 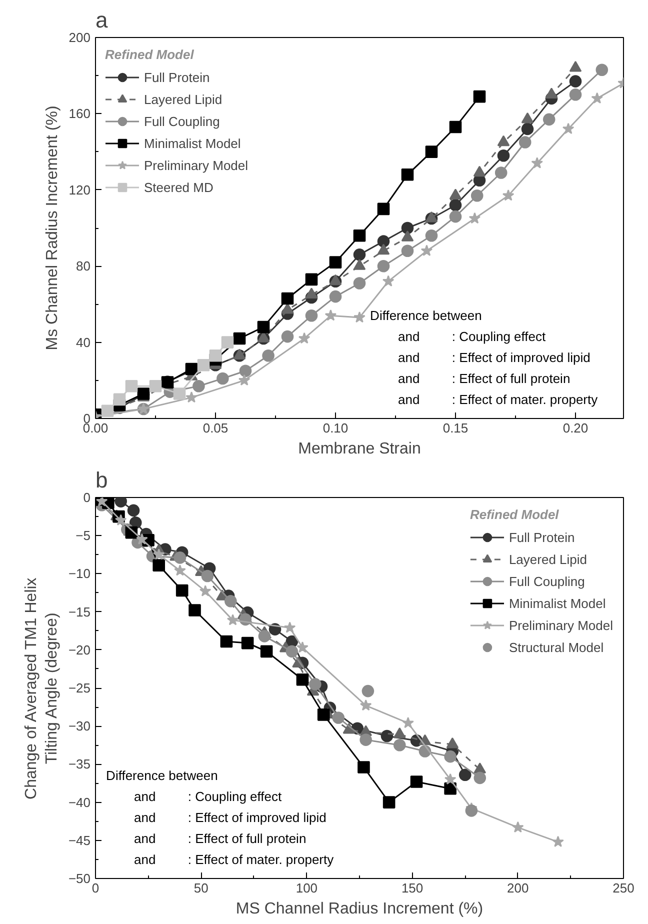 I want to click on y-tick-label: 200, so click(x=79, y=37).